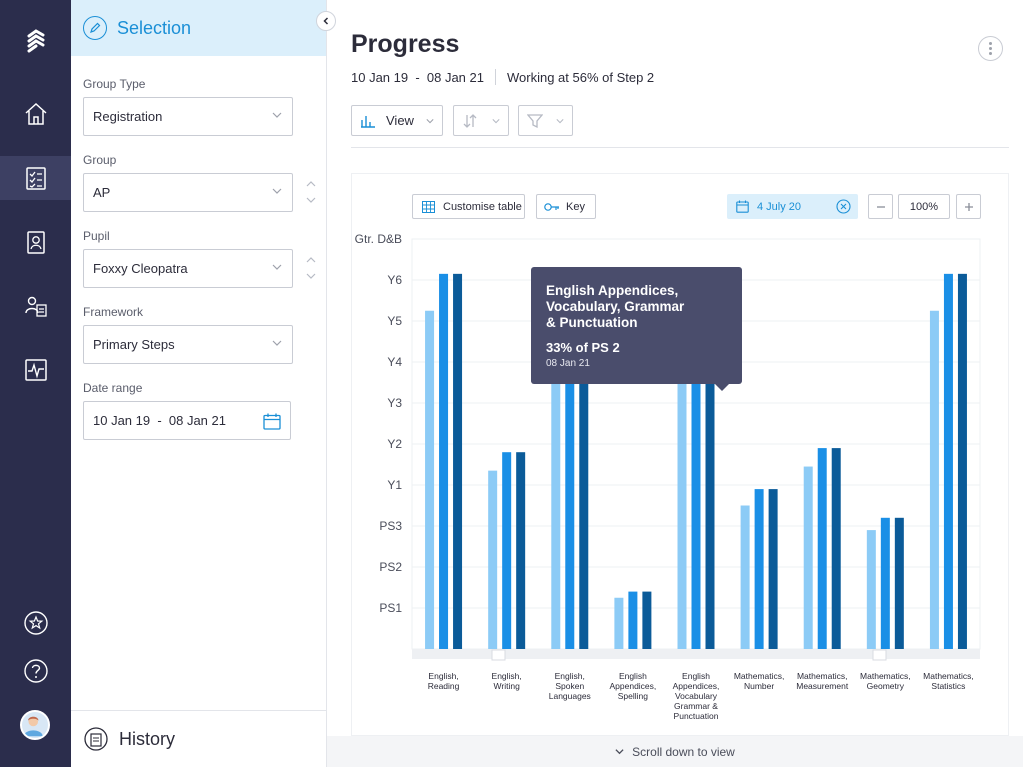 The height and width of the screenshot is (767, 1023). I want to click on bar-chart-icon, so click(368, 121).